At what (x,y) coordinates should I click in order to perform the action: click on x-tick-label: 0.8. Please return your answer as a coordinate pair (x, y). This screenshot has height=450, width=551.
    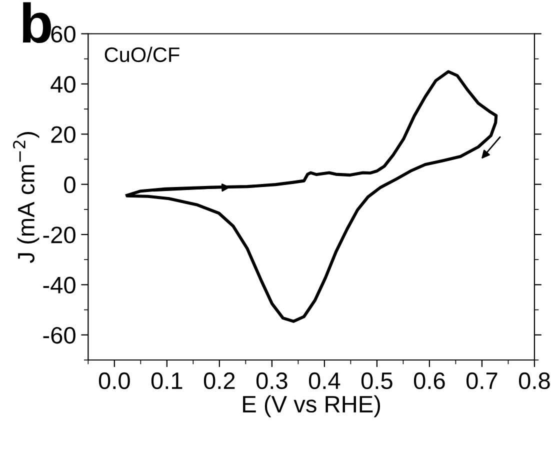
    Looking at the image, I should click on (534, 381).